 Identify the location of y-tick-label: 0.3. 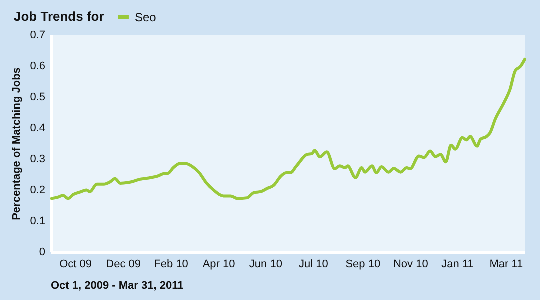
(38, 160).